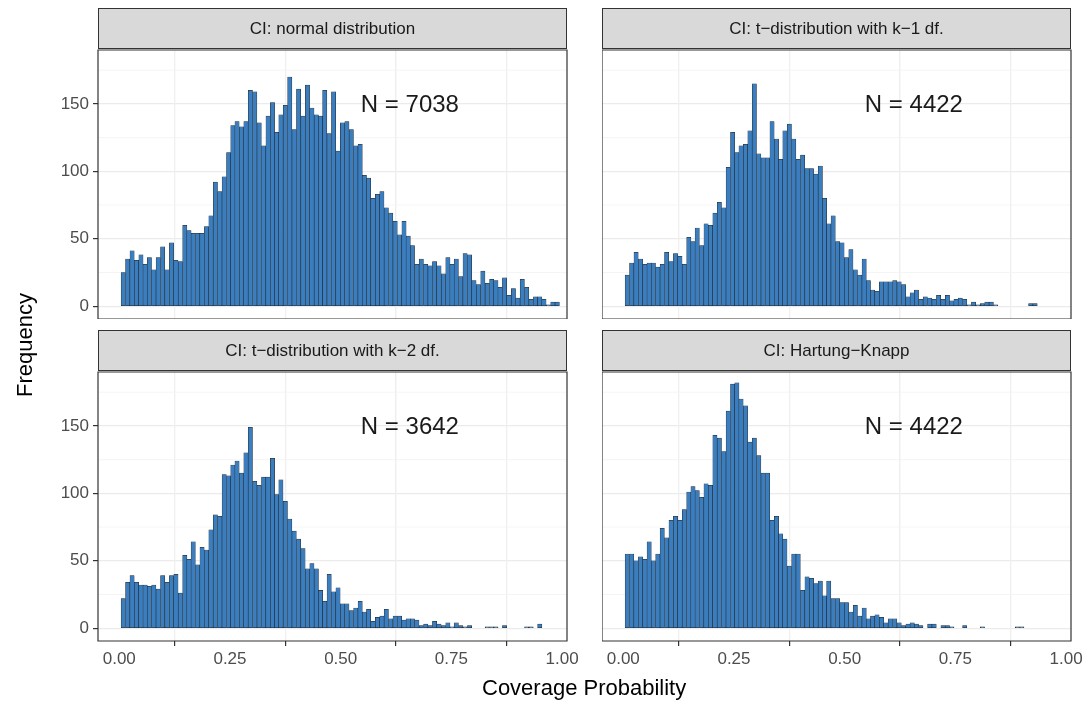 The image size is (1088, 713). I want to click on y-axis-title: Frequency, so click(24, 345).